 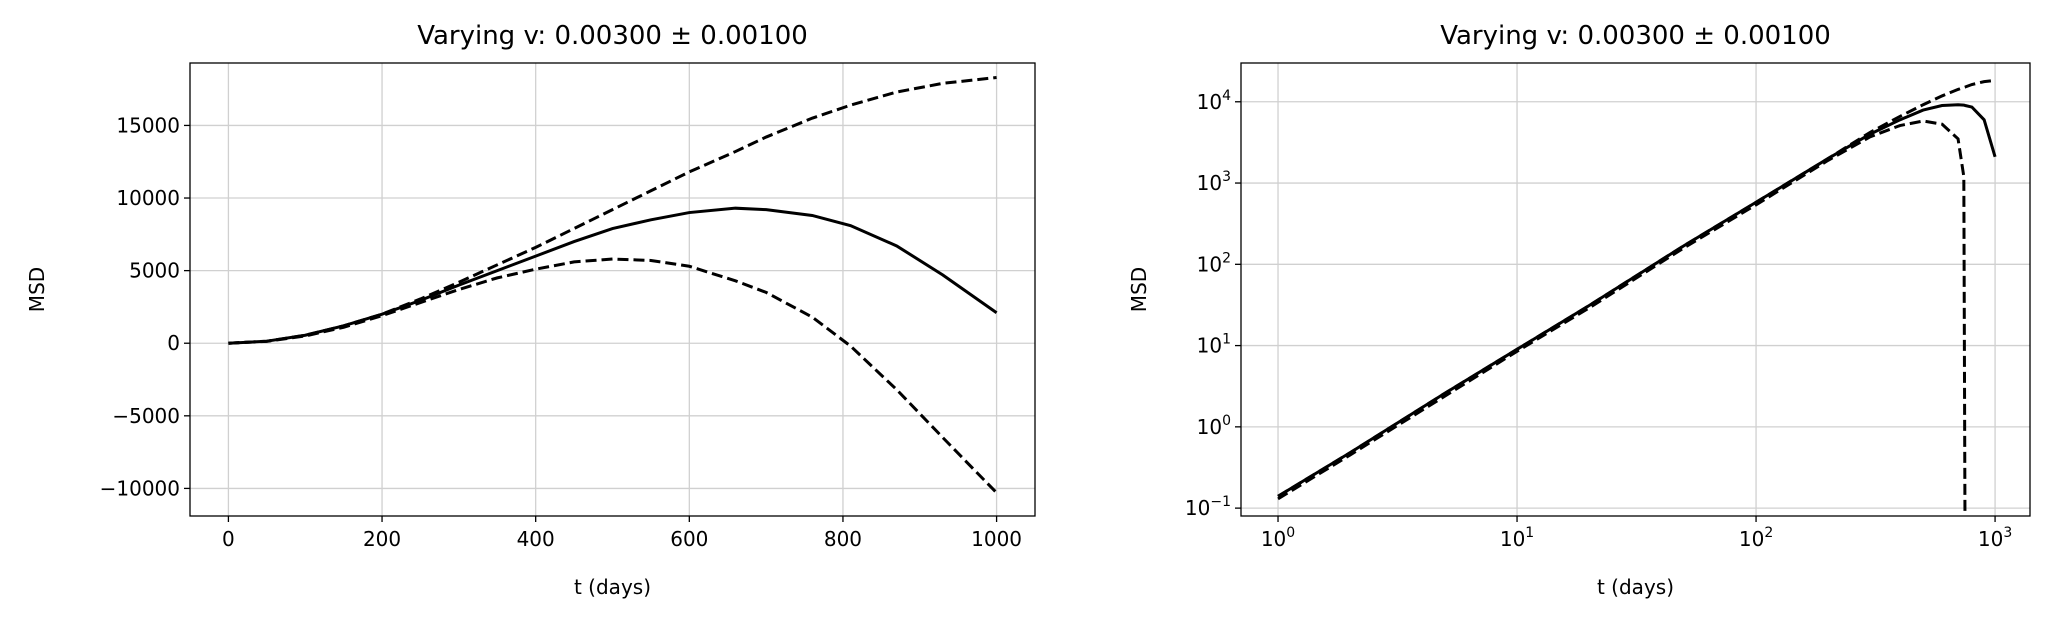 I want to click on y-tick-label: 10¹, so click(x=1214, y=345).